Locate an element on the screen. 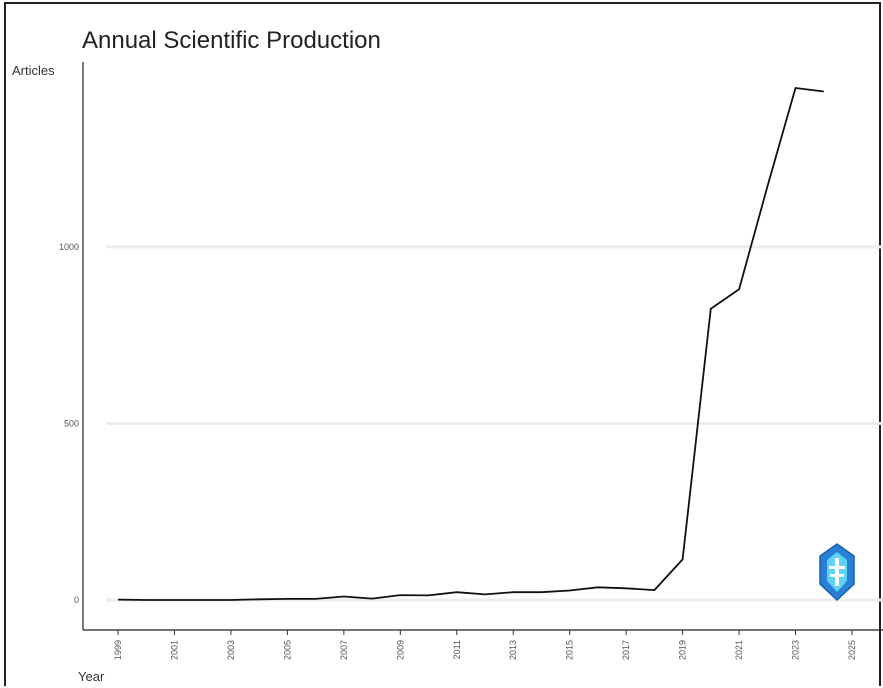  y-tick-label: 500 is located at coordinates (71, 423).